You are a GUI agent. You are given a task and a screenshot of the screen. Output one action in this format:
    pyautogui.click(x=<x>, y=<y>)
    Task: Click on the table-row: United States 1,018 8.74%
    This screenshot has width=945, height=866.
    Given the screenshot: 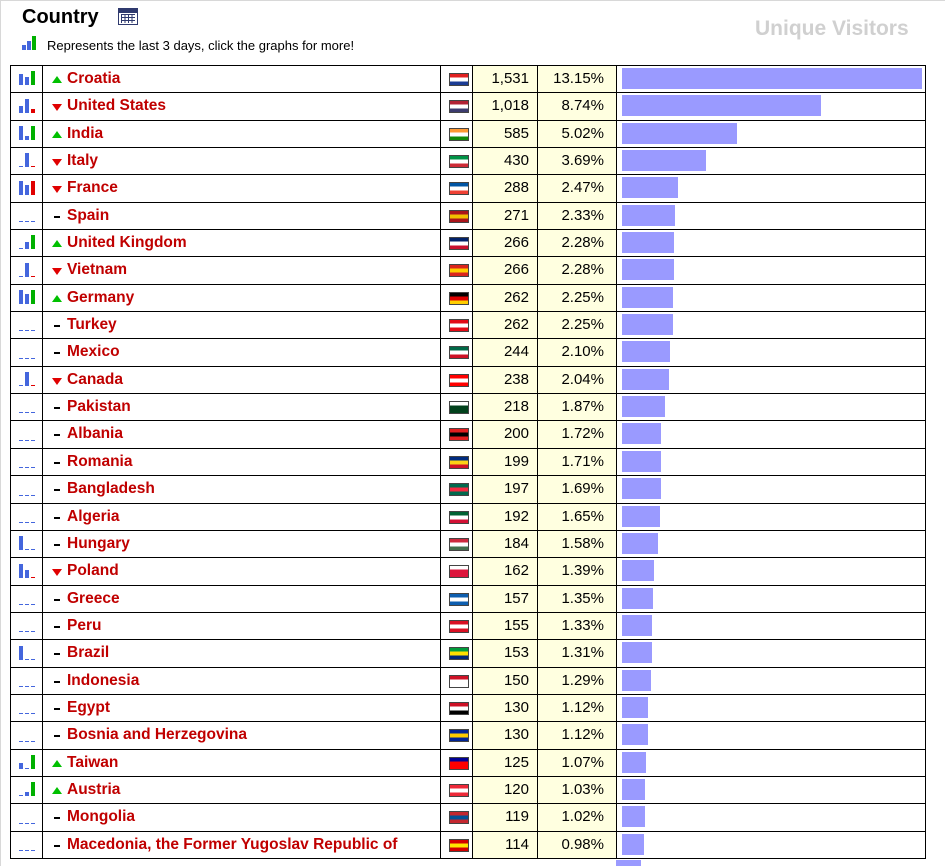 What is the action you would take?
    pyautogui.click(x=468, y=107)
    